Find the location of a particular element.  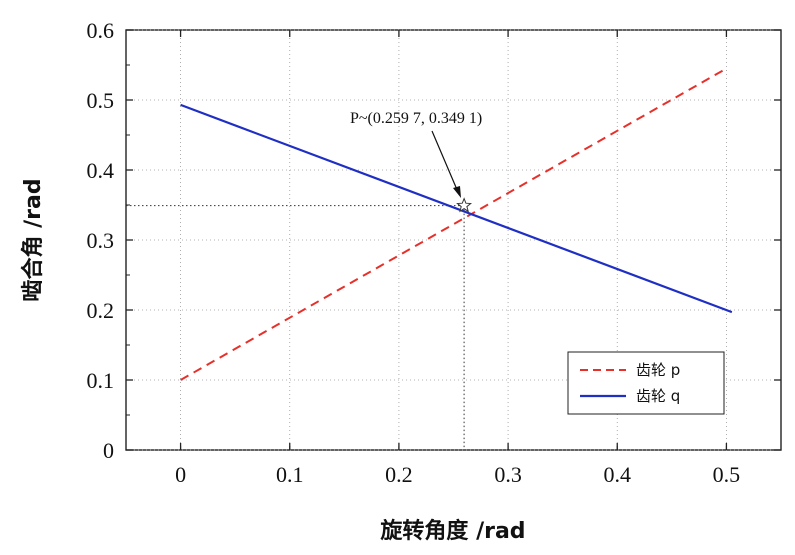

intersection-star is located at coordinates (464, 205).